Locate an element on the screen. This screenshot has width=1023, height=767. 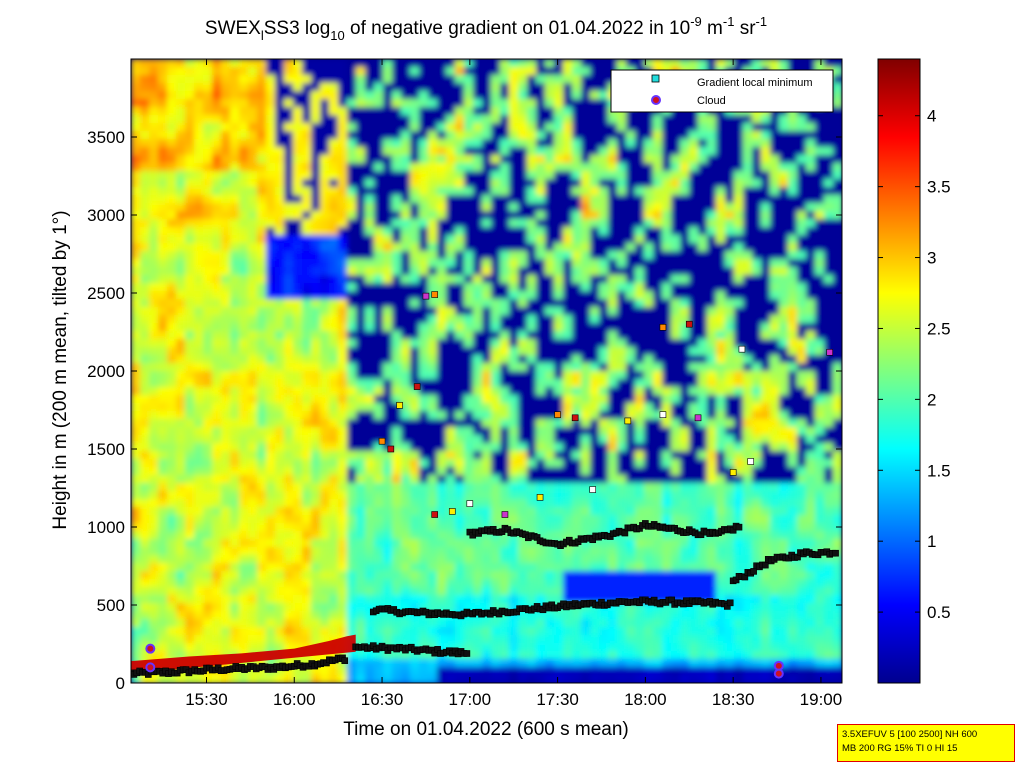
legend-label-gradient: Gradient local minimum is located at coordinates (755, 83).